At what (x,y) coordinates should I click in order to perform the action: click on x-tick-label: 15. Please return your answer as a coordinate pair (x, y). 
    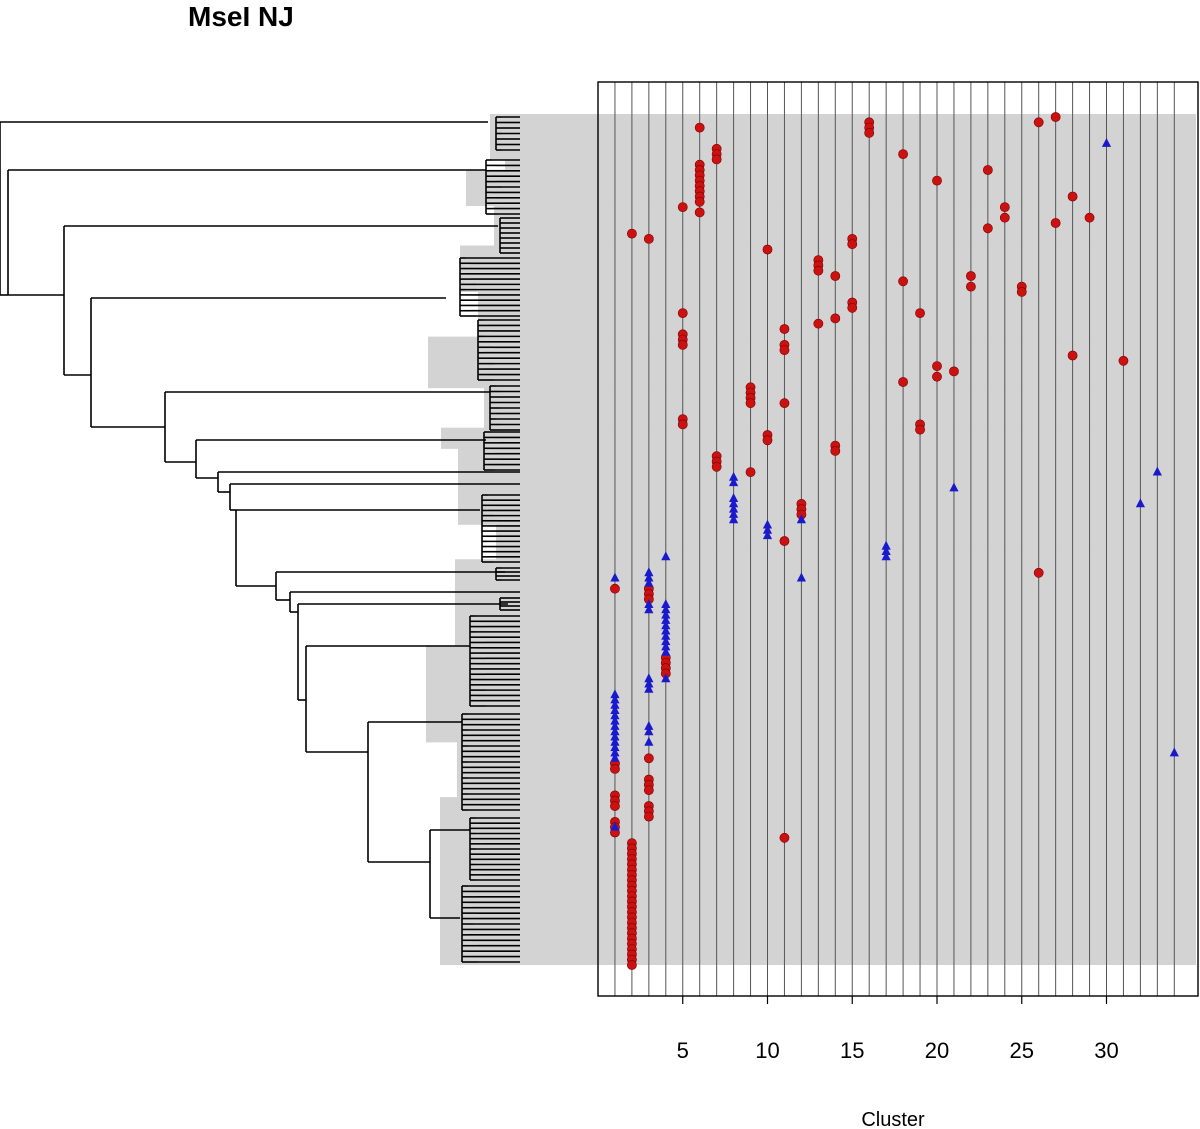
    Looking at the image, I should click on (852, 1050).